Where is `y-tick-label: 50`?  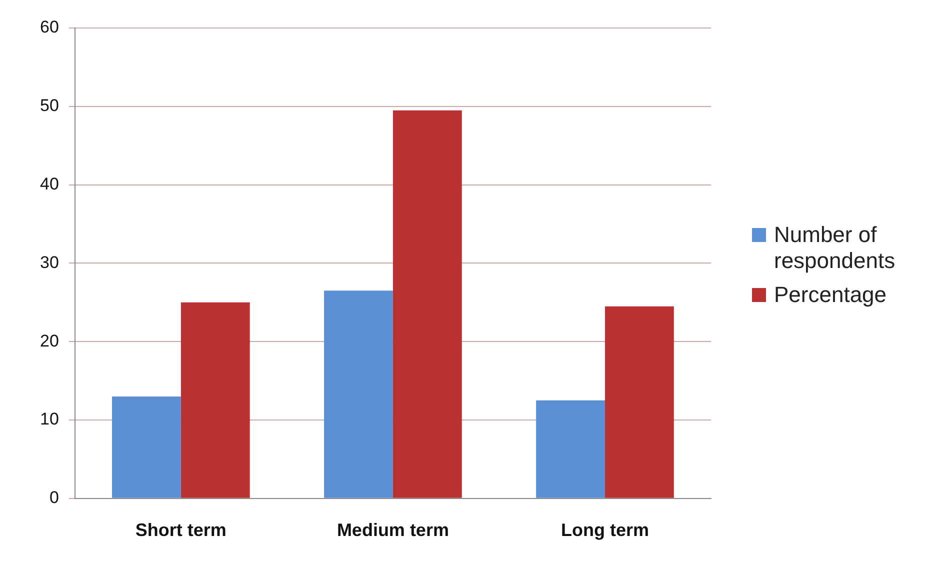 y-tick-label: 50 is located at coordinates (49, 106).